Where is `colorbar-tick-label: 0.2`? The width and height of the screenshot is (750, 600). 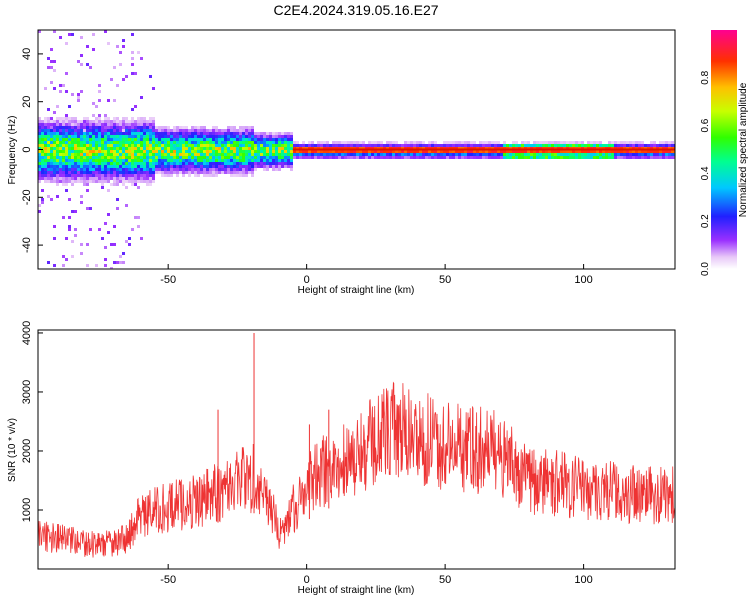
colorbar-tick-label: 0.2 is located at coordinates (705, 221).